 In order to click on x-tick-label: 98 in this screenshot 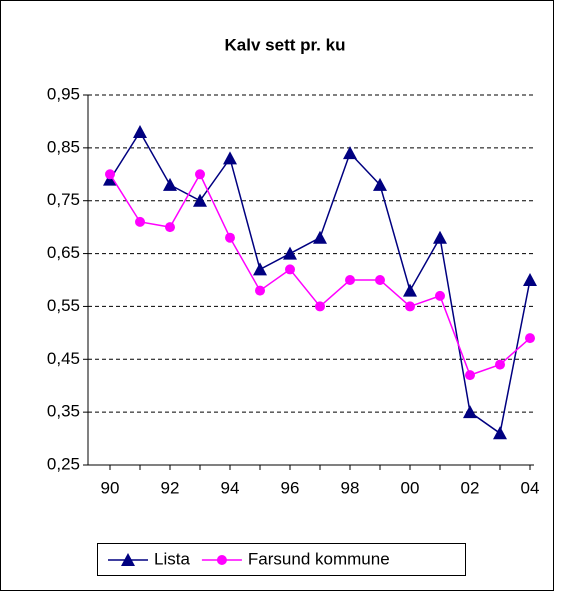, I will do `click(350, 487)`.